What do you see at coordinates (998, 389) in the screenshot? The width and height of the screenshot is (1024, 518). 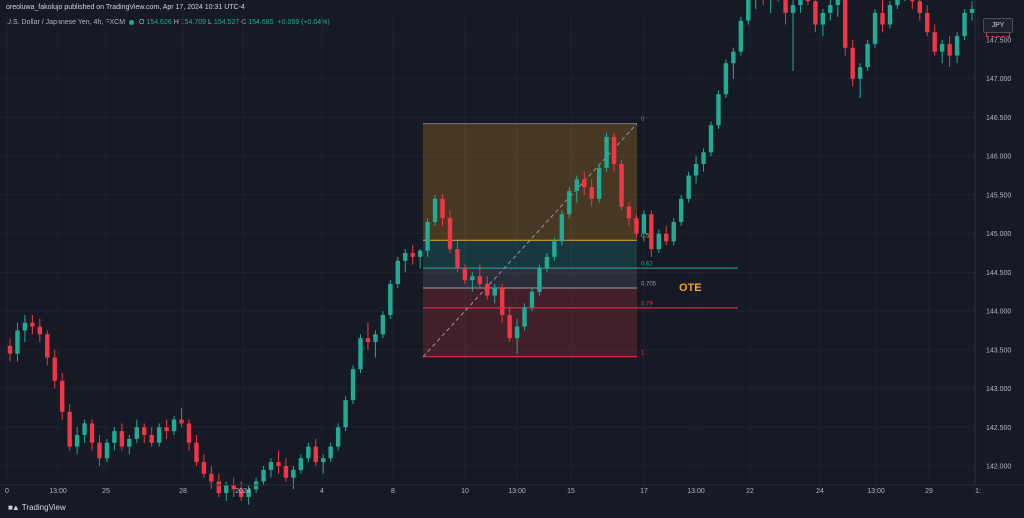 I see `price-tick-label: 143.000` at bounding box center [998, 389].